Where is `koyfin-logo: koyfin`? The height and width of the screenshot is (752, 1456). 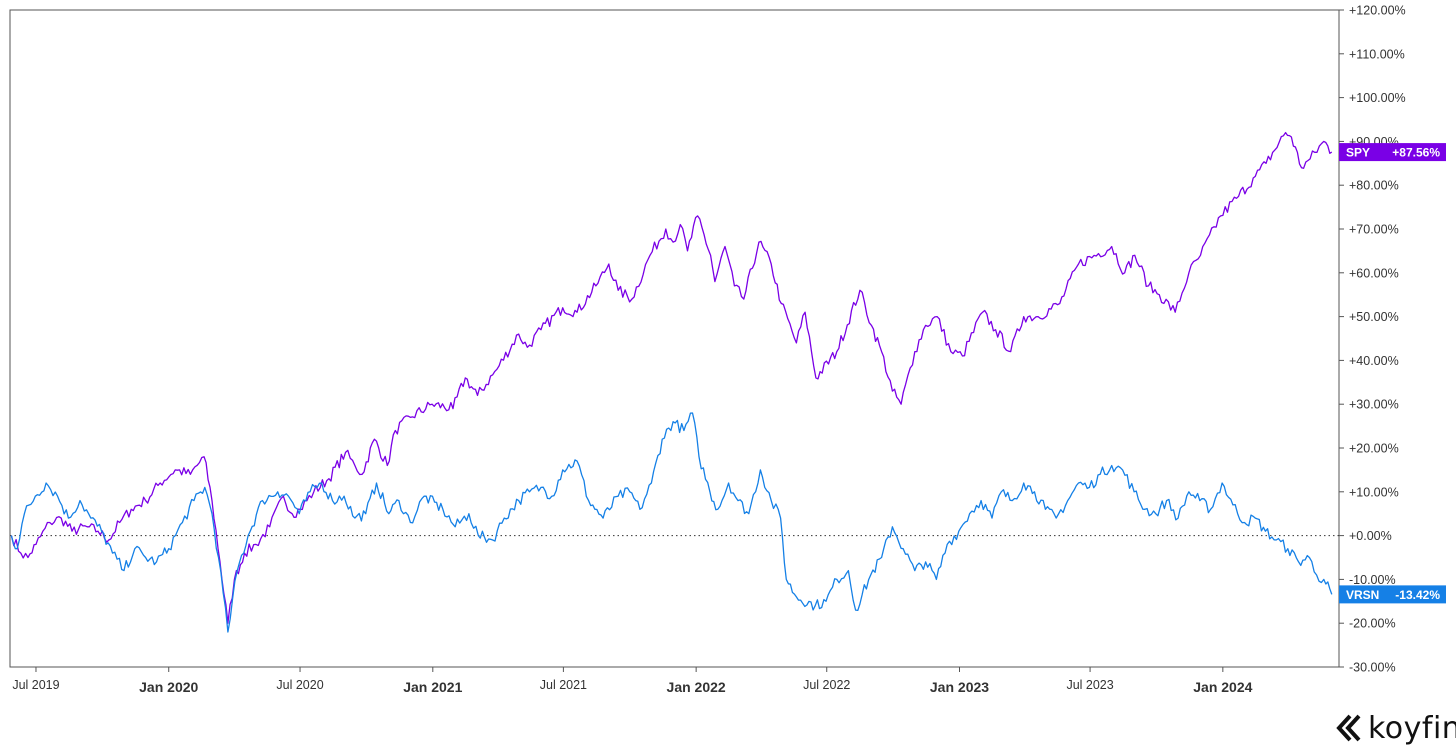
koyfin-logo: koyfin is located at coordinates (1396, 728).